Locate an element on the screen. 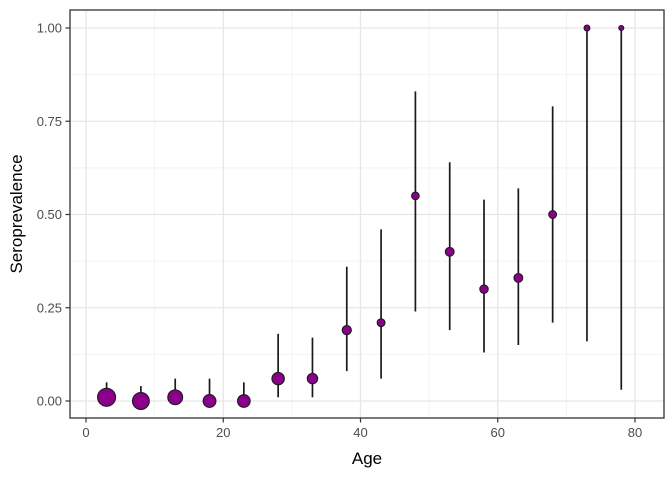 The image size is (672, 480). x-tick-label: 60 is located at coordinates (498, 432).